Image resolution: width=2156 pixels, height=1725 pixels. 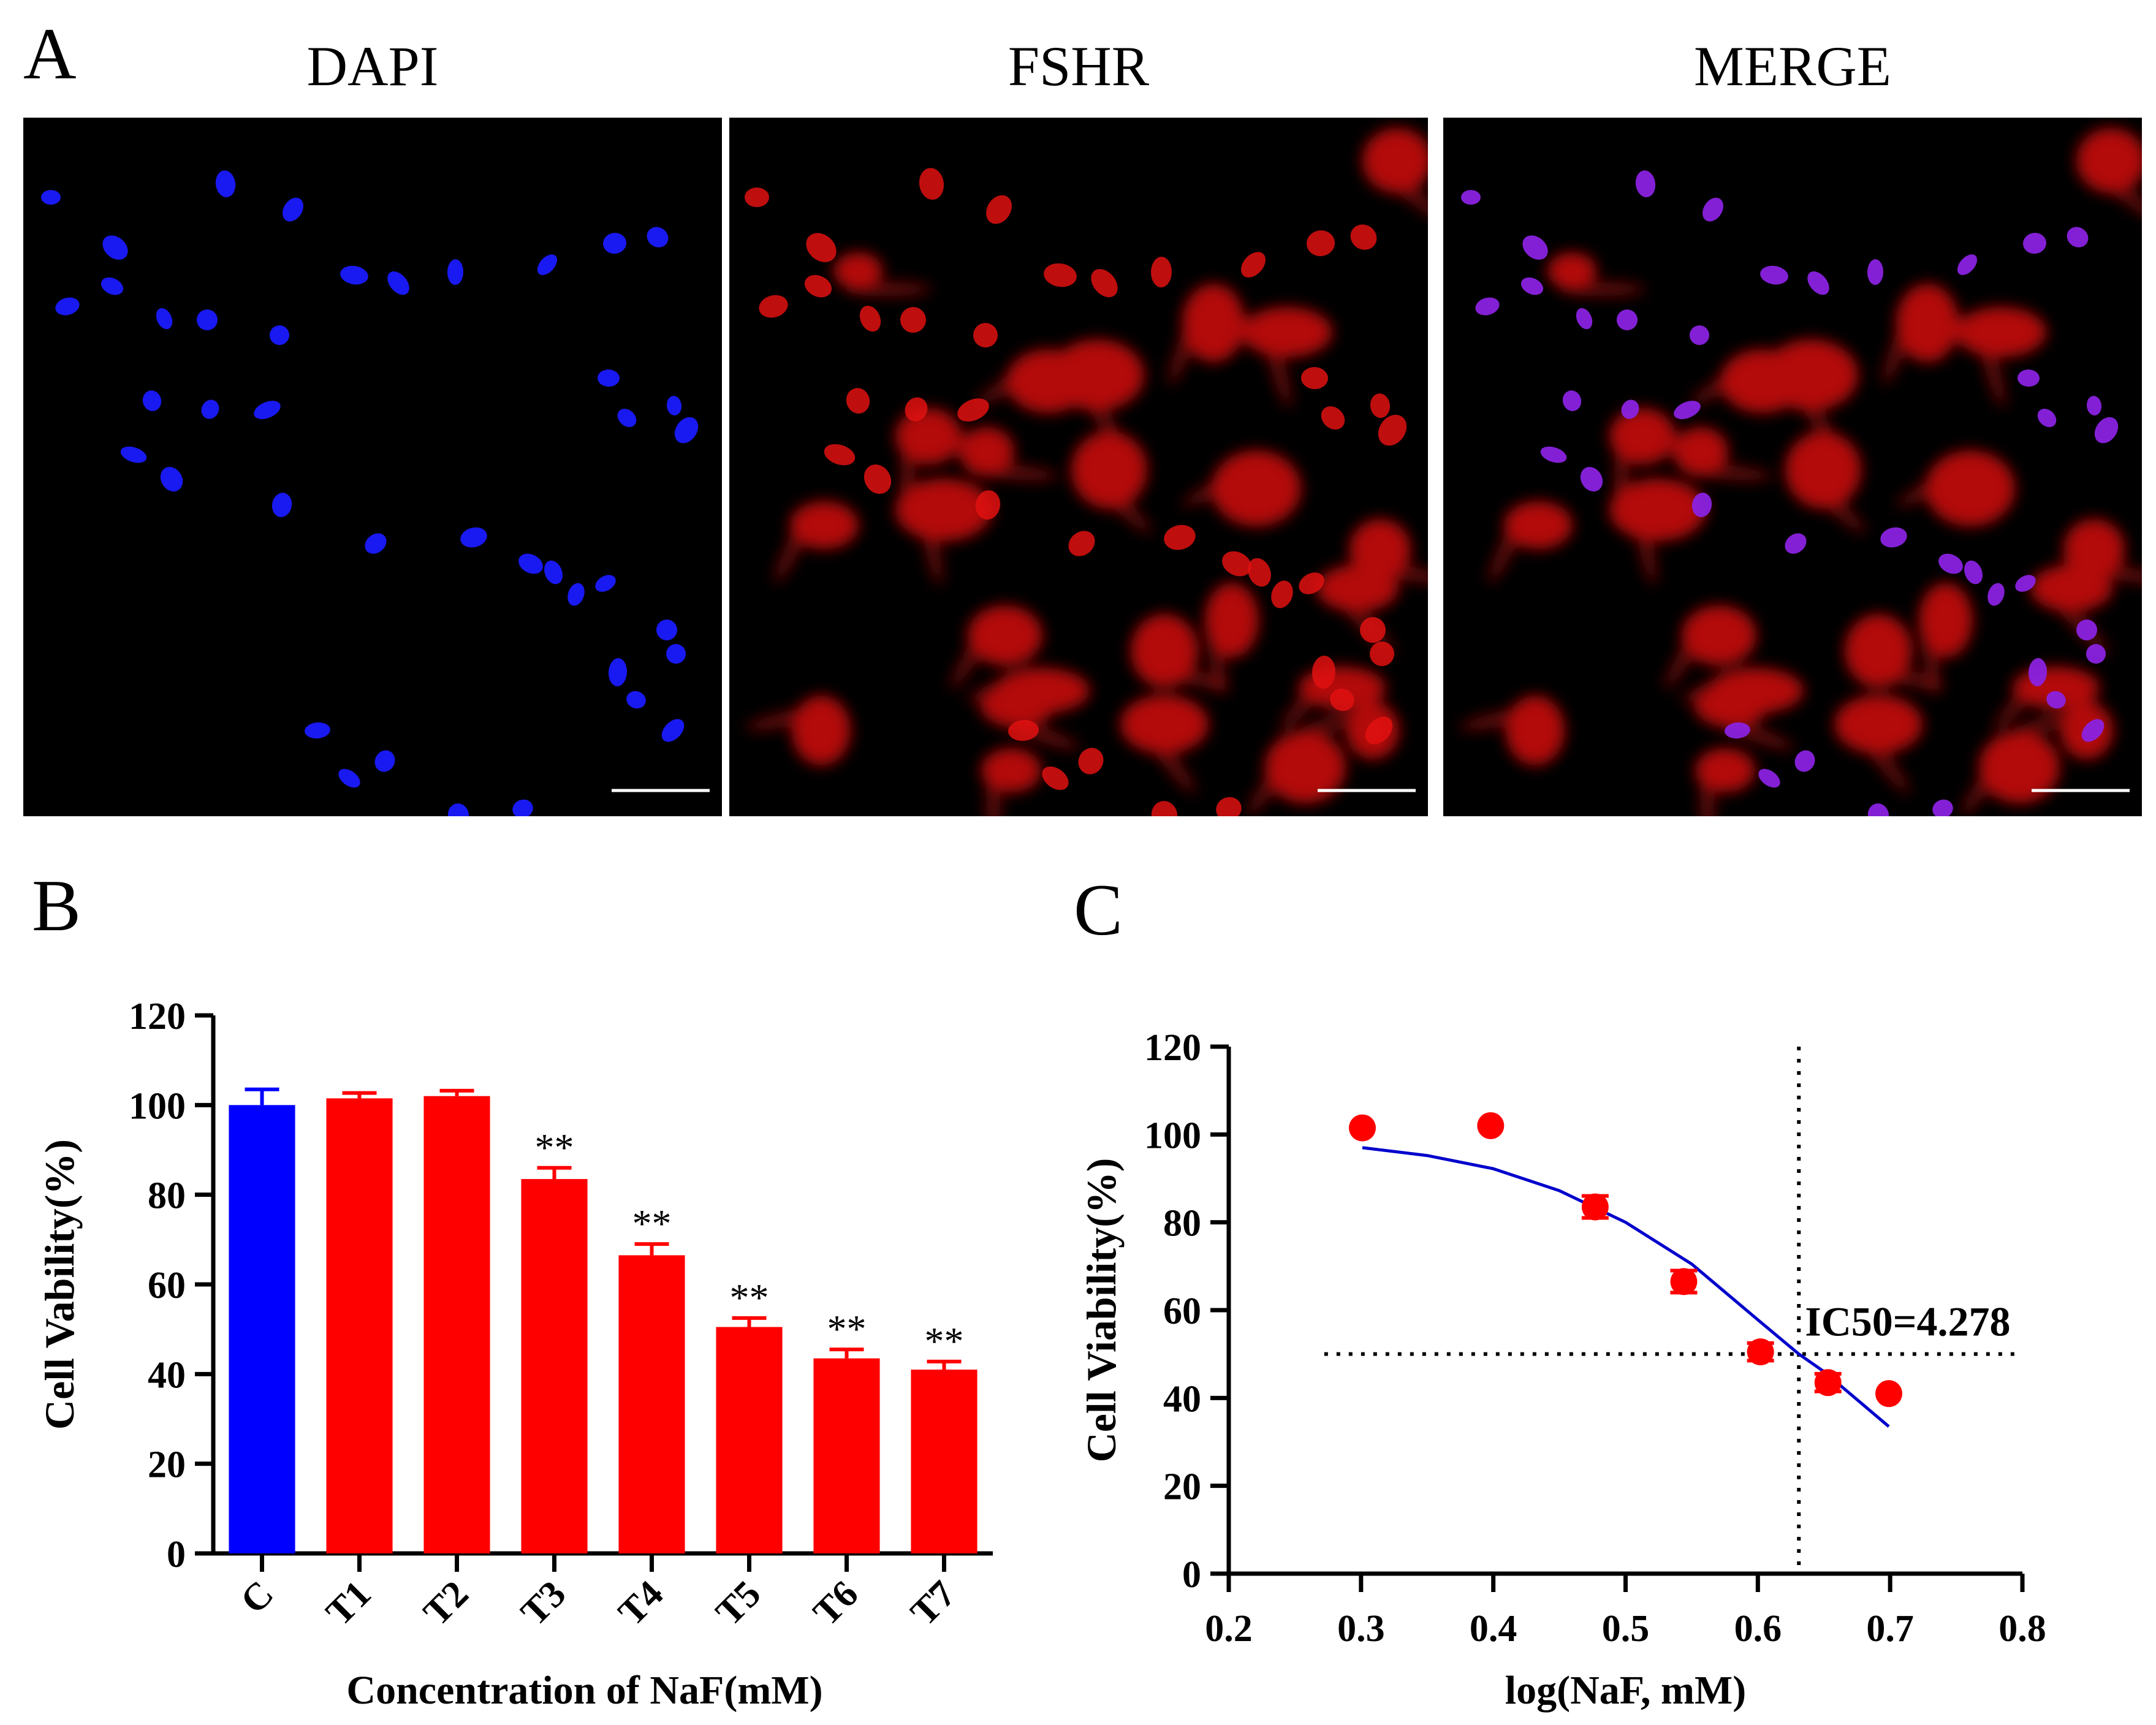 I want to click on x-tick-label-b: C, so click(x=257, y=1597).